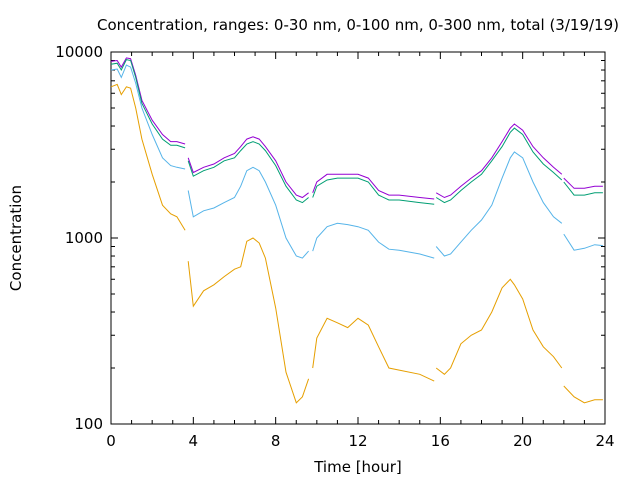 This screenshot has width=640, height=480. What do you see at coordinates (522, 441) in the screenshot?
I see `x-tick-label: 20` at bounding box center [522, 441].